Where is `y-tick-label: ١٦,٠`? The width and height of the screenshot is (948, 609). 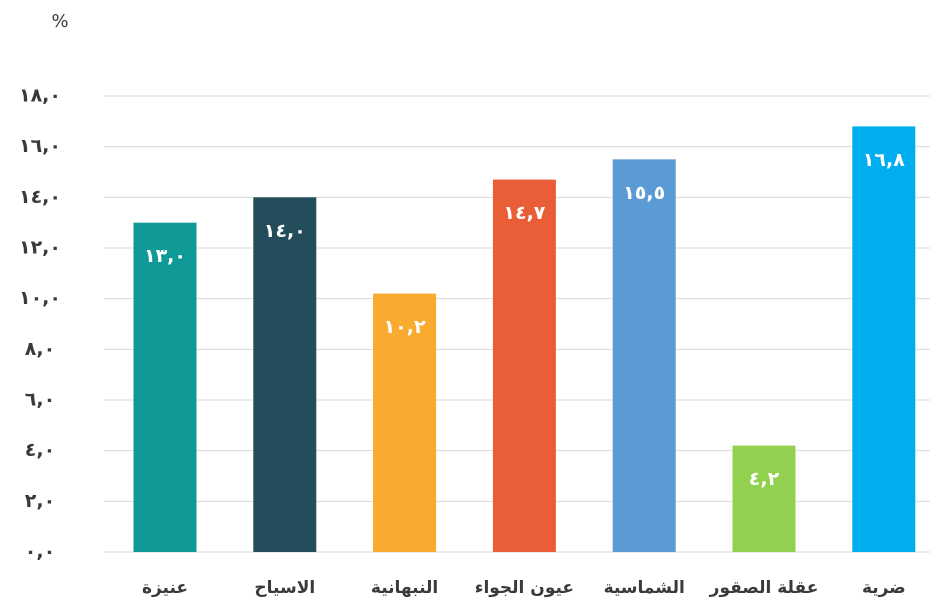 y-tick-label: ١٦,٠ is located at coordinates (40, 146).